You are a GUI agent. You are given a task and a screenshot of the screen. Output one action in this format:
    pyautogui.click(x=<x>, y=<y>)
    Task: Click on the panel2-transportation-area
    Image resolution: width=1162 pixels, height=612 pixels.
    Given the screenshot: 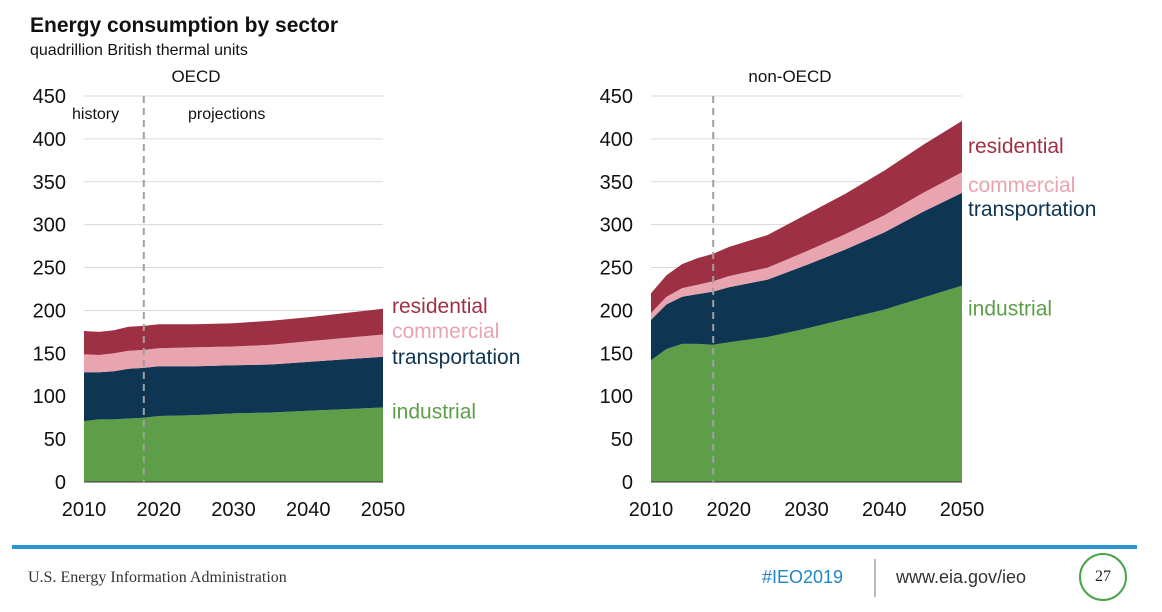 What is the action you would take?
    pyautogui.click(x=806, y=276)
    